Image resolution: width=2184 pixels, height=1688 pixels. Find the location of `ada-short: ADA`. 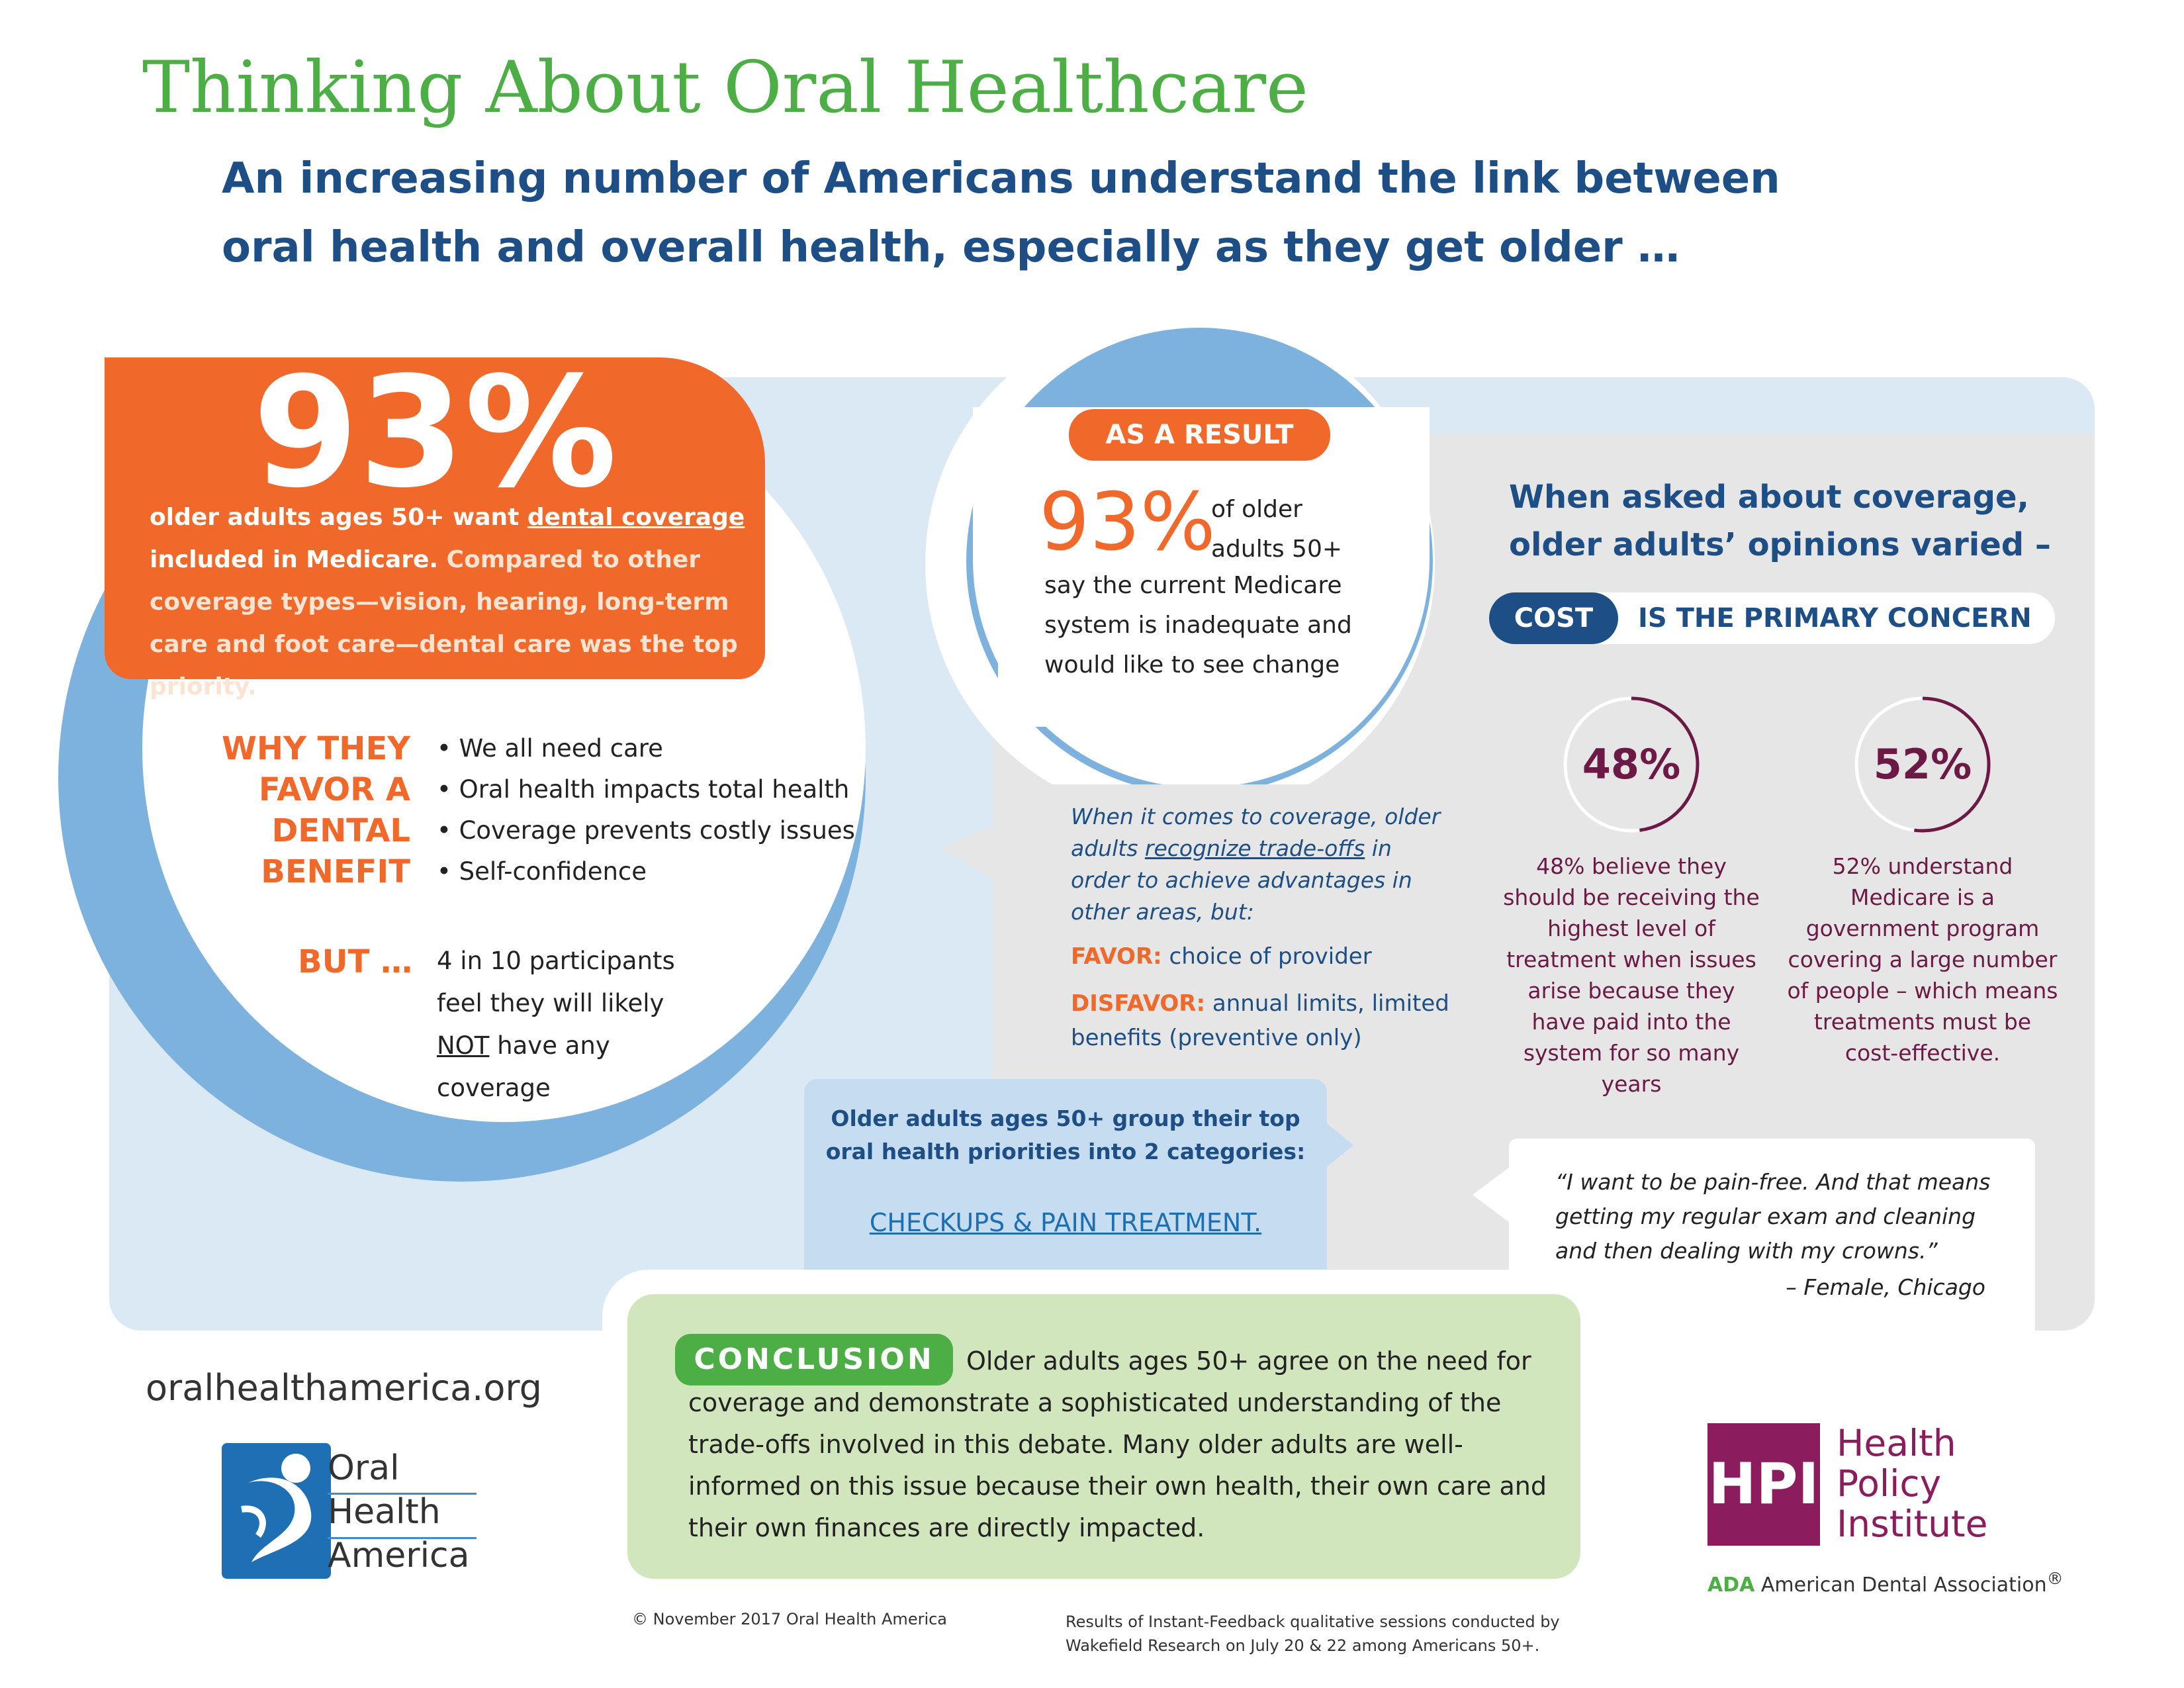

ada-short: ADA is located at coordinates (1731, 1585).